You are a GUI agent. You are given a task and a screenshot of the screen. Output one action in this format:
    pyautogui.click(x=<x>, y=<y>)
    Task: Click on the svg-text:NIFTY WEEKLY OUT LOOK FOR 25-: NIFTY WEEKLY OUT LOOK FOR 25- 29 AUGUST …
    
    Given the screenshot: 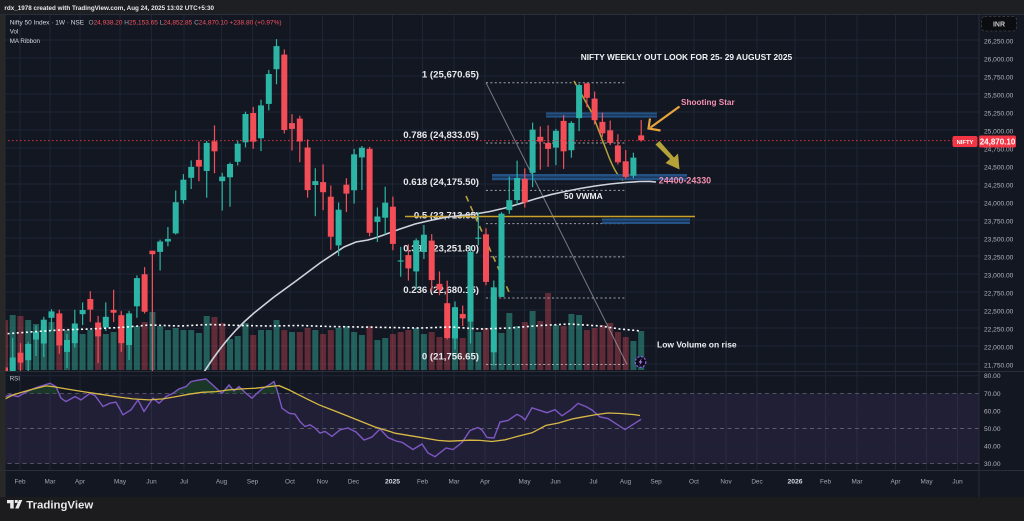 What is the action you would take?
    pyautogui.click(x=687, y=57)
    